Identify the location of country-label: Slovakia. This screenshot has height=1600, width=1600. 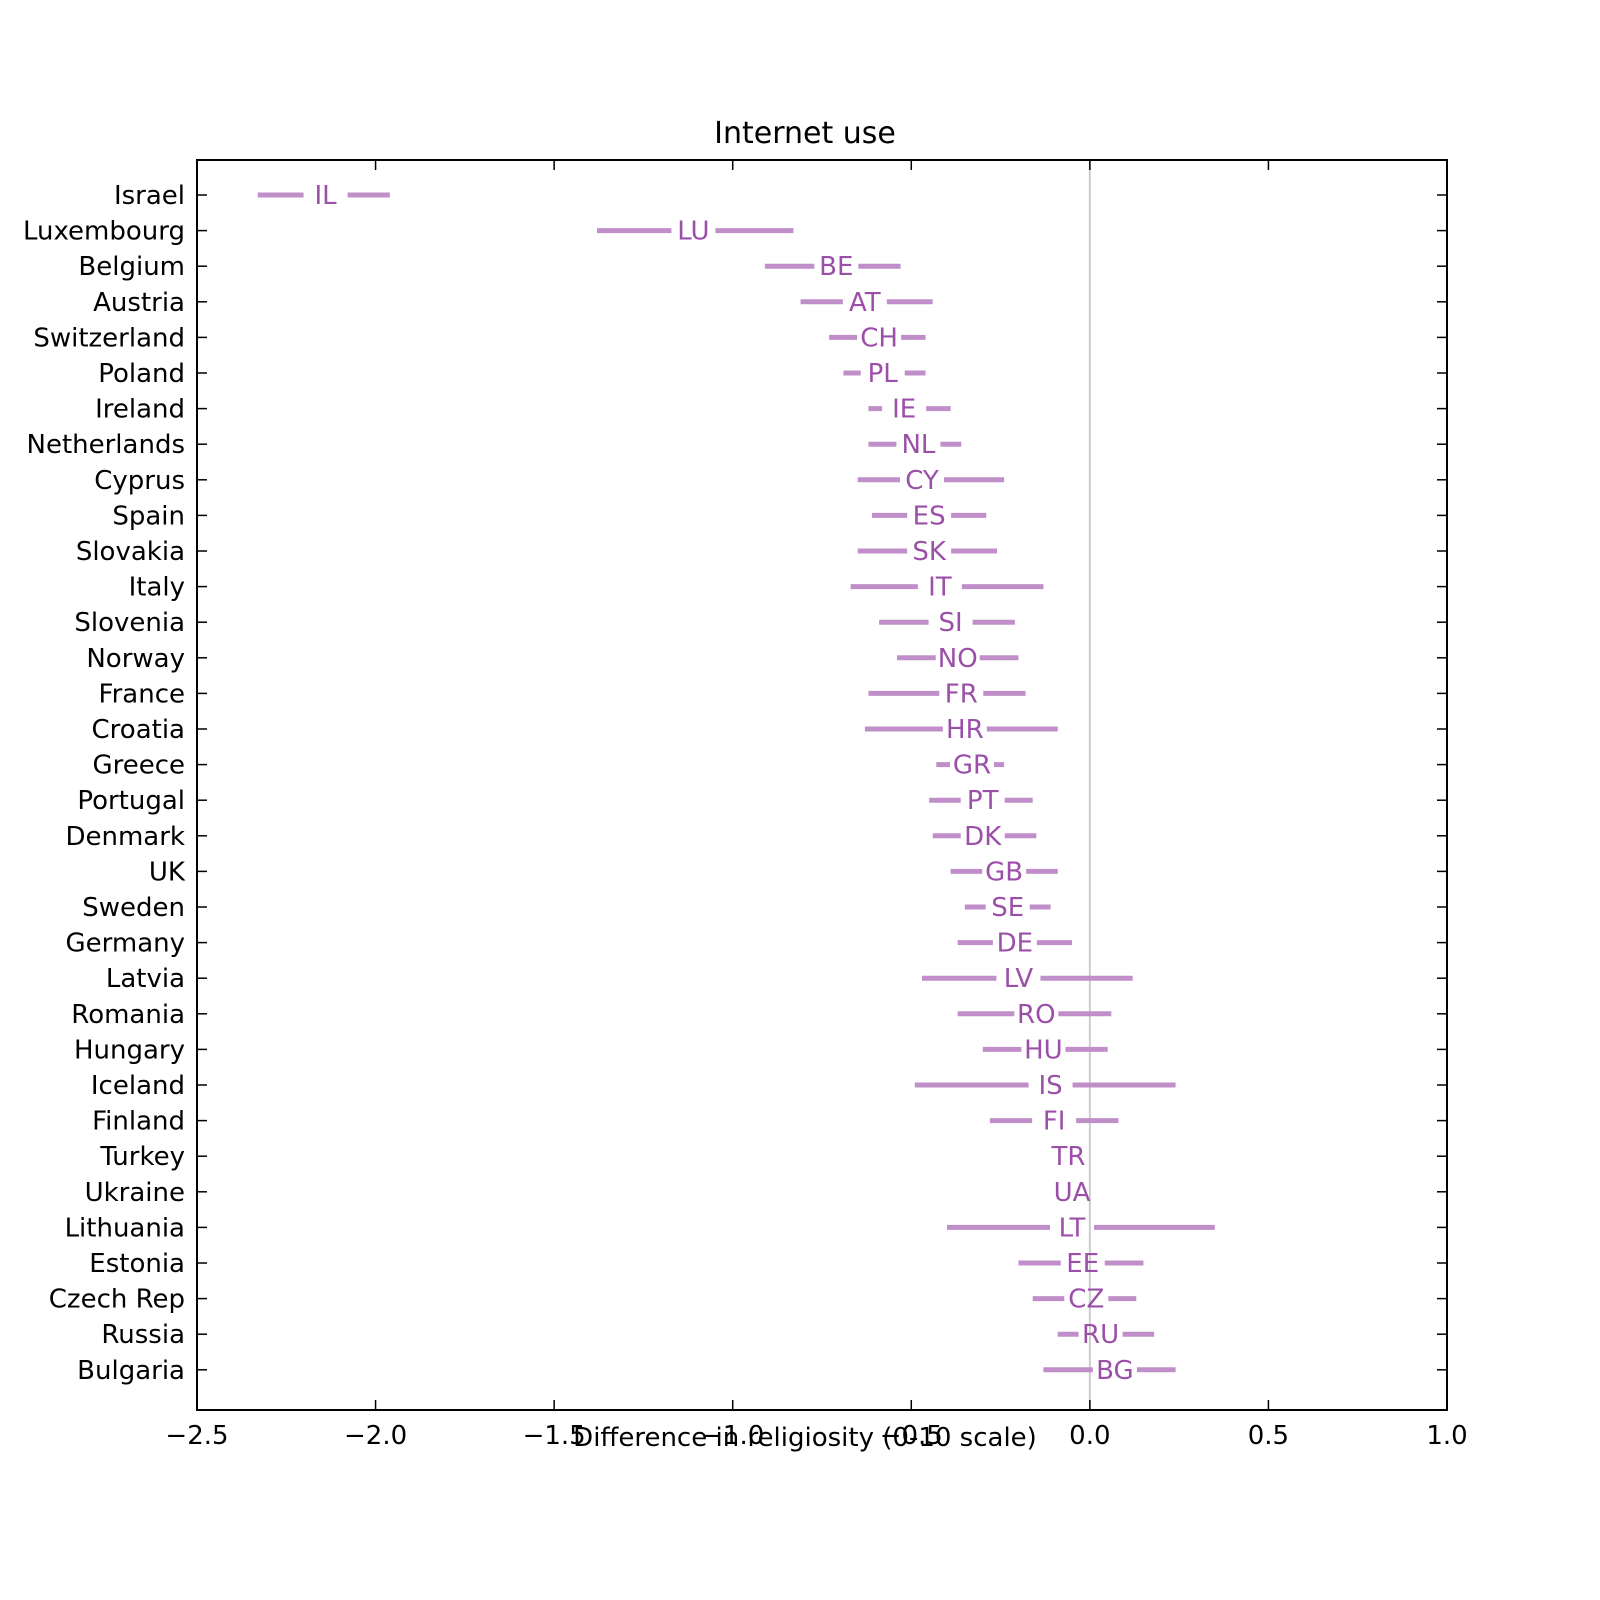
(130, 552).